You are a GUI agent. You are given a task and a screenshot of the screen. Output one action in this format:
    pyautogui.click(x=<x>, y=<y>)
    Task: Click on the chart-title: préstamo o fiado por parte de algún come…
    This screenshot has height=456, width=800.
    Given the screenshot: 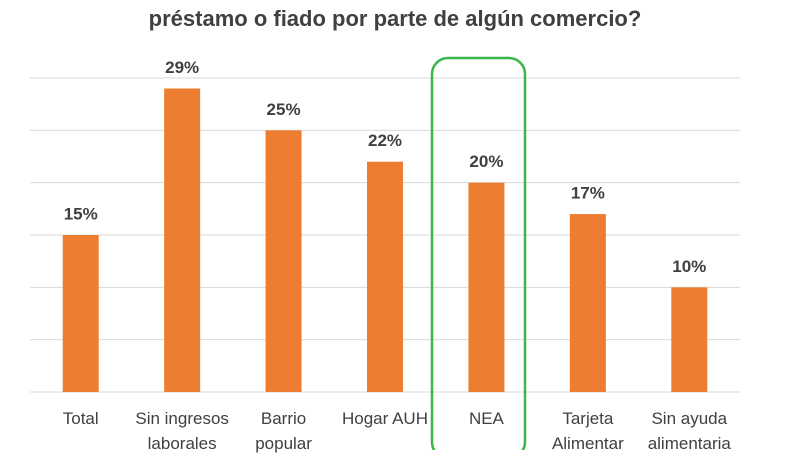 What is the action you would take?
    pyautogui.click(x=395, y=18)
    